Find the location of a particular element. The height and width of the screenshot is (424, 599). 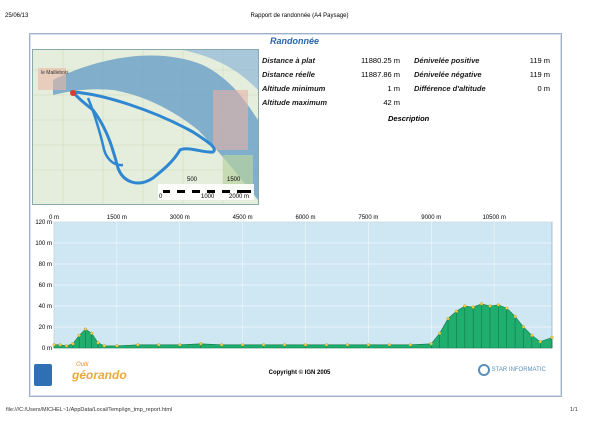

x-tick-label: 4500 m is located at coordinates (243, 218).